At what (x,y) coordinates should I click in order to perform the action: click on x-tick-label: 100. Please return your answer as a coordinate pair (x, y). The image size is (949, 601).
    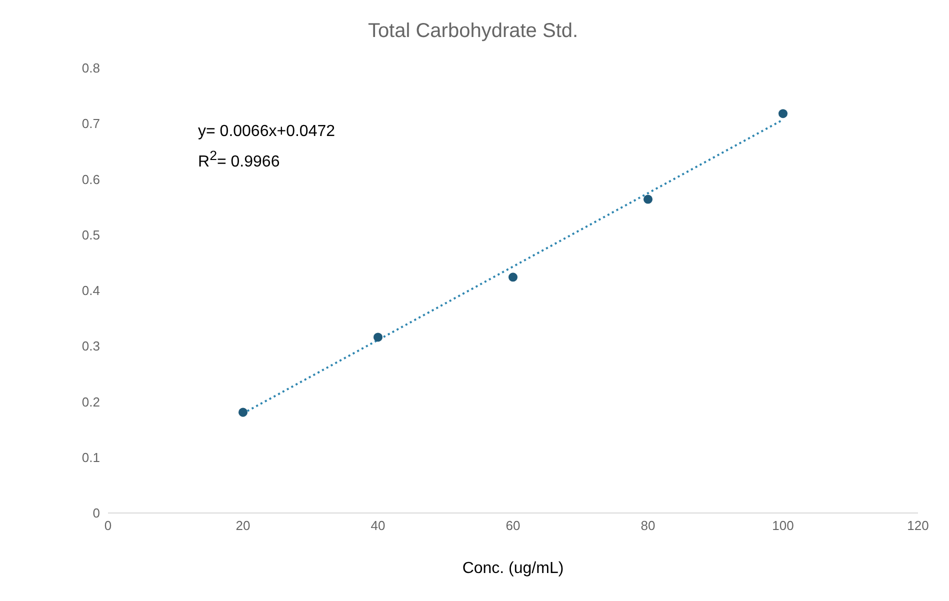
    Looking at the image, I should click on (783, 526).